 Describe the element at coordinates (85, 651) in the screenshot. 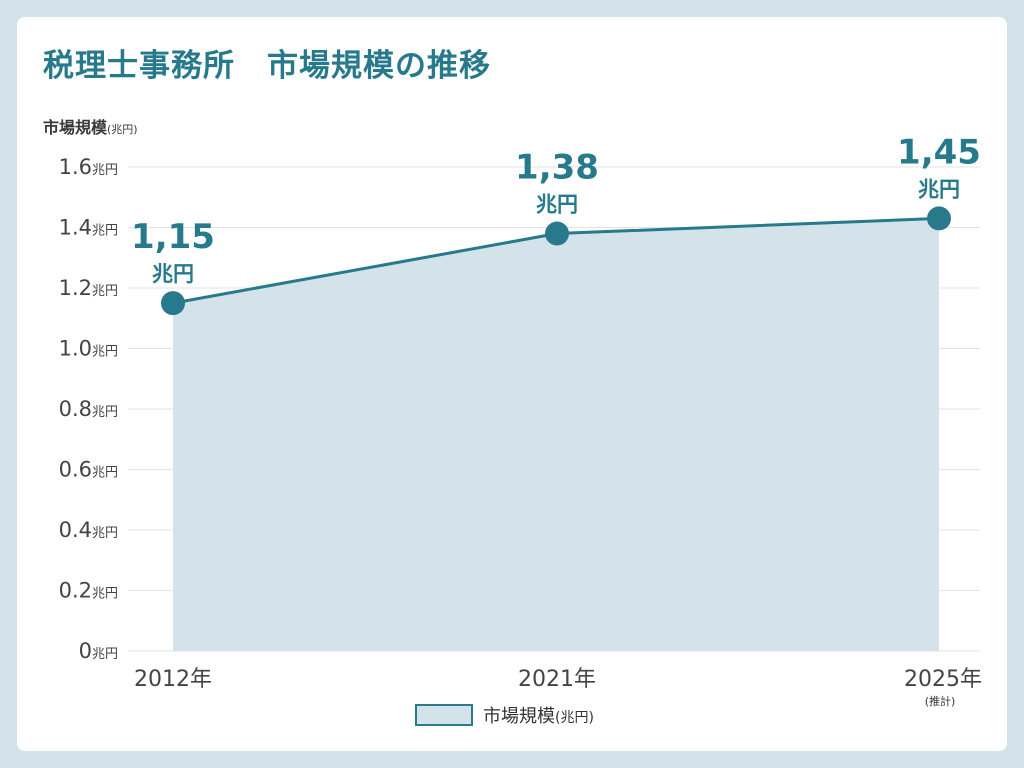

I see `y-tick-value: 0` at that location.